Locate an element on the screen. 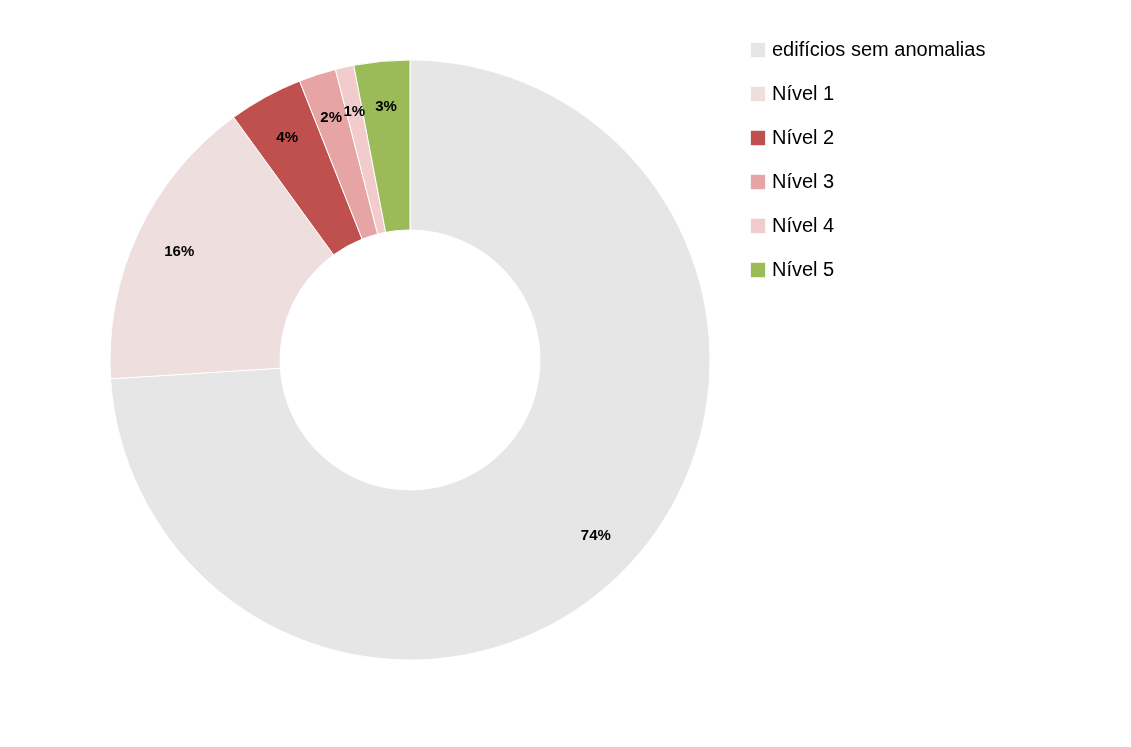 The width and height of the screenshot is (1131, 747). data-label: 16% is located at coordinates (179, 251).